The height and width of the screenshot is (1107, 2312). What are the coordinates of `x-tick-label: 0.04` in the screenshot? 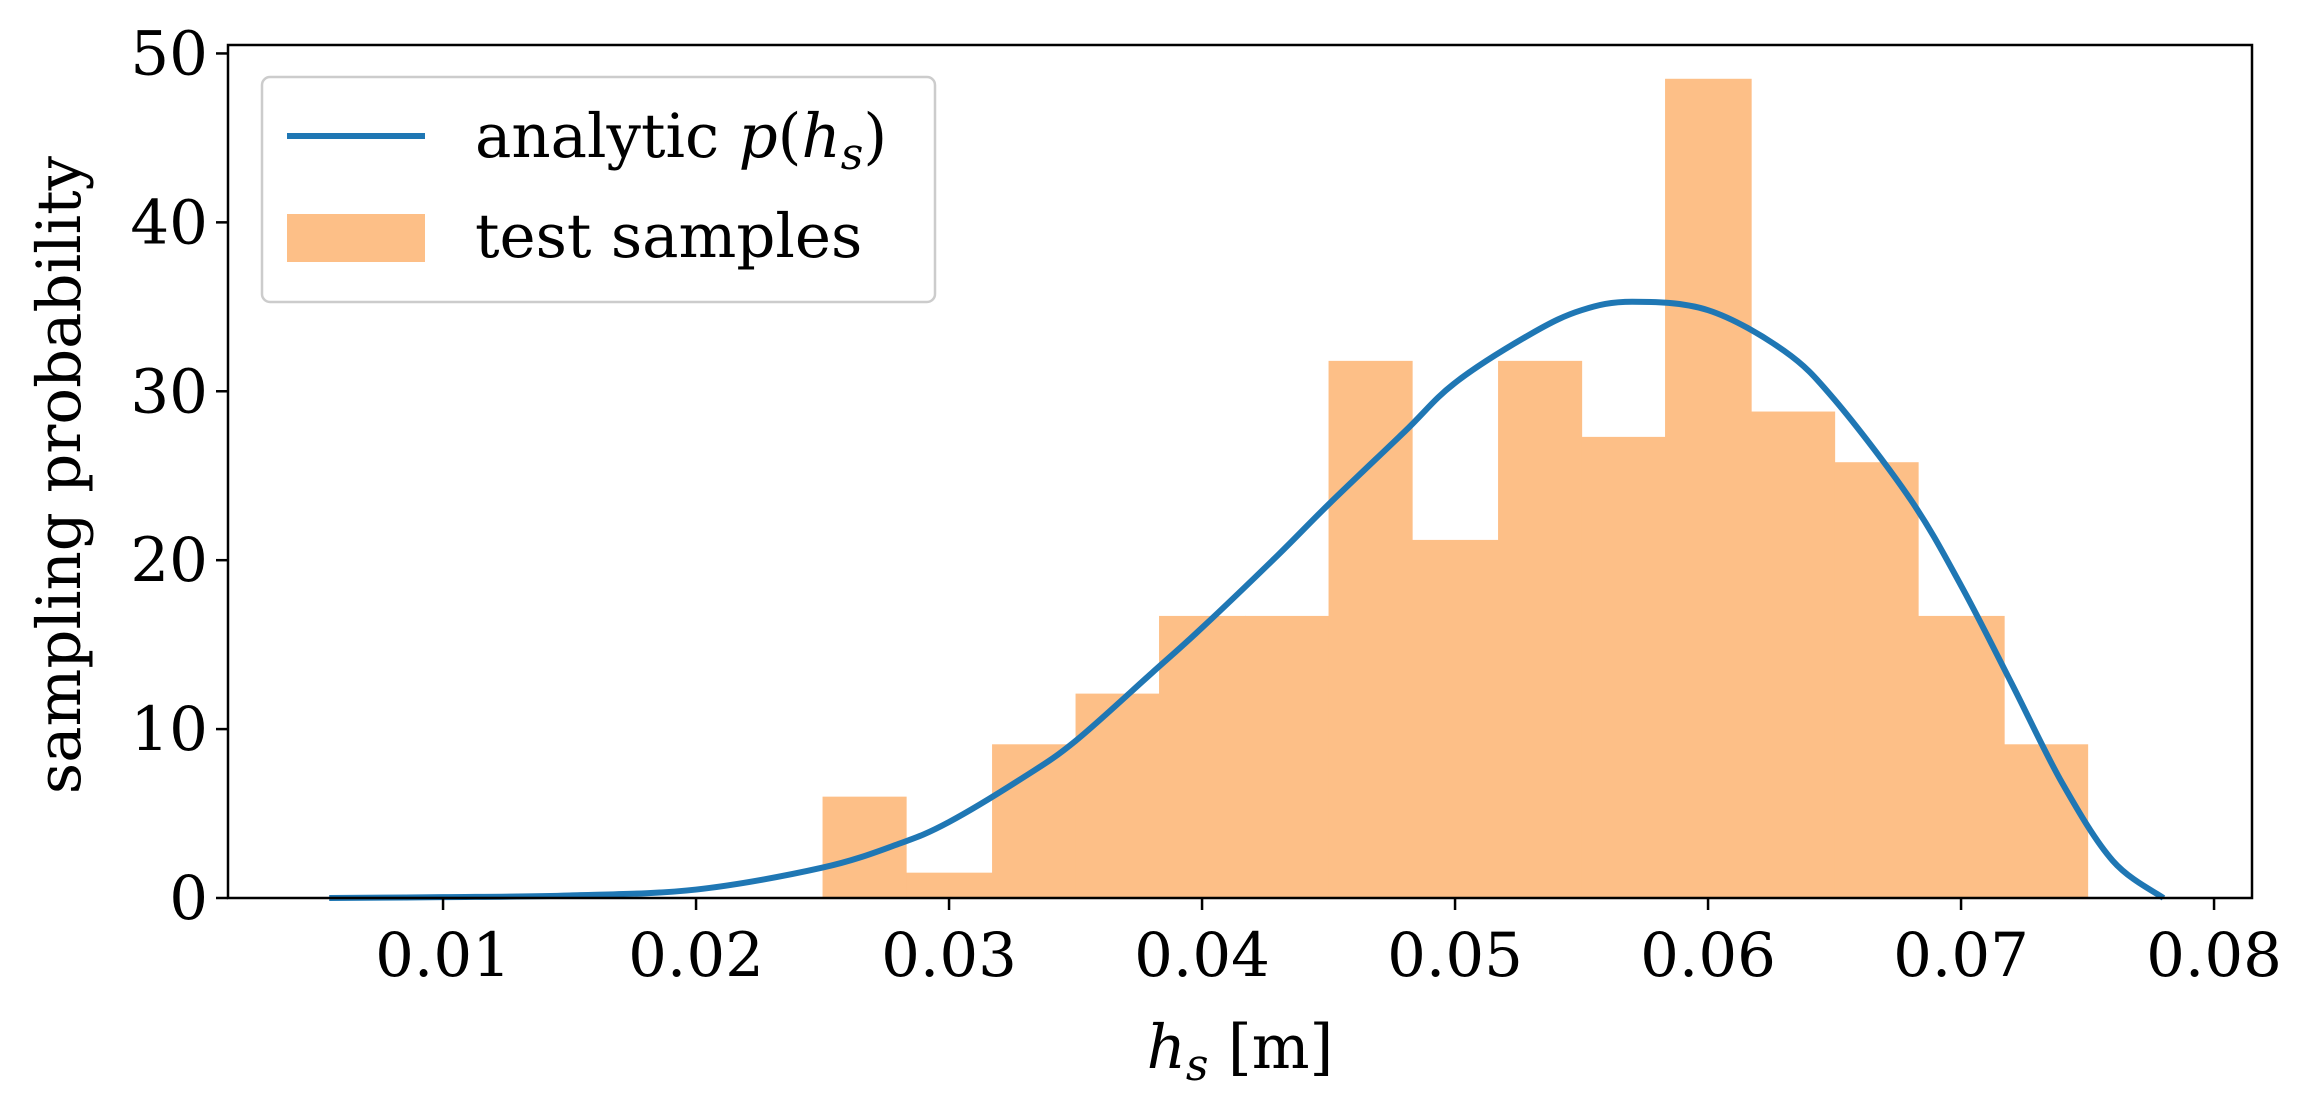 It's located at (1202, 955).